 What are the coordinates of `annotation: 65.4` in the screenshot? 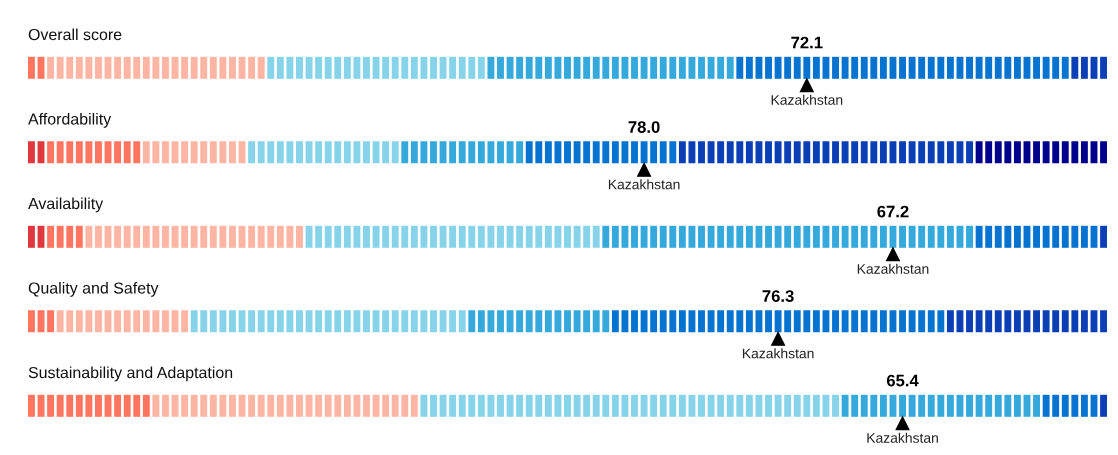 It's located at (902, 380).